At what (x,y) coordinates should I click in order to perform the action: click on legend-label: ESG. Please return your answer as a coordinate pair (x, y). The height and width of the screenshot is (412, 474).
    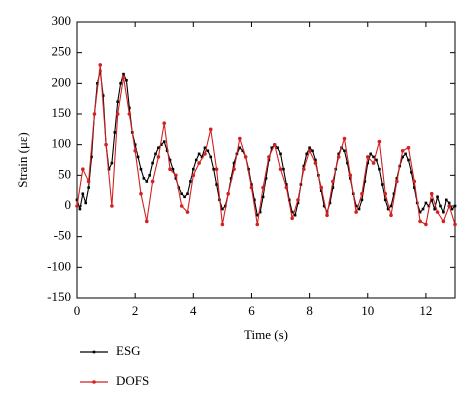
    Looking at the image, I should click on (128, 350).